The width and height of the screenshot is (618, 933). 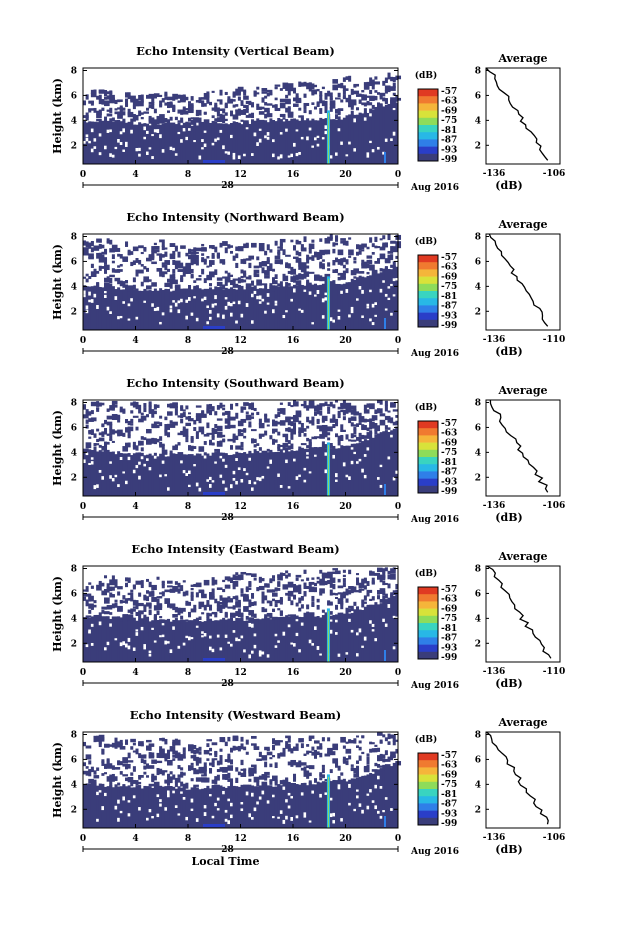 I want to click on colorbar-tick-label: -81, so click(x=449, y=463).